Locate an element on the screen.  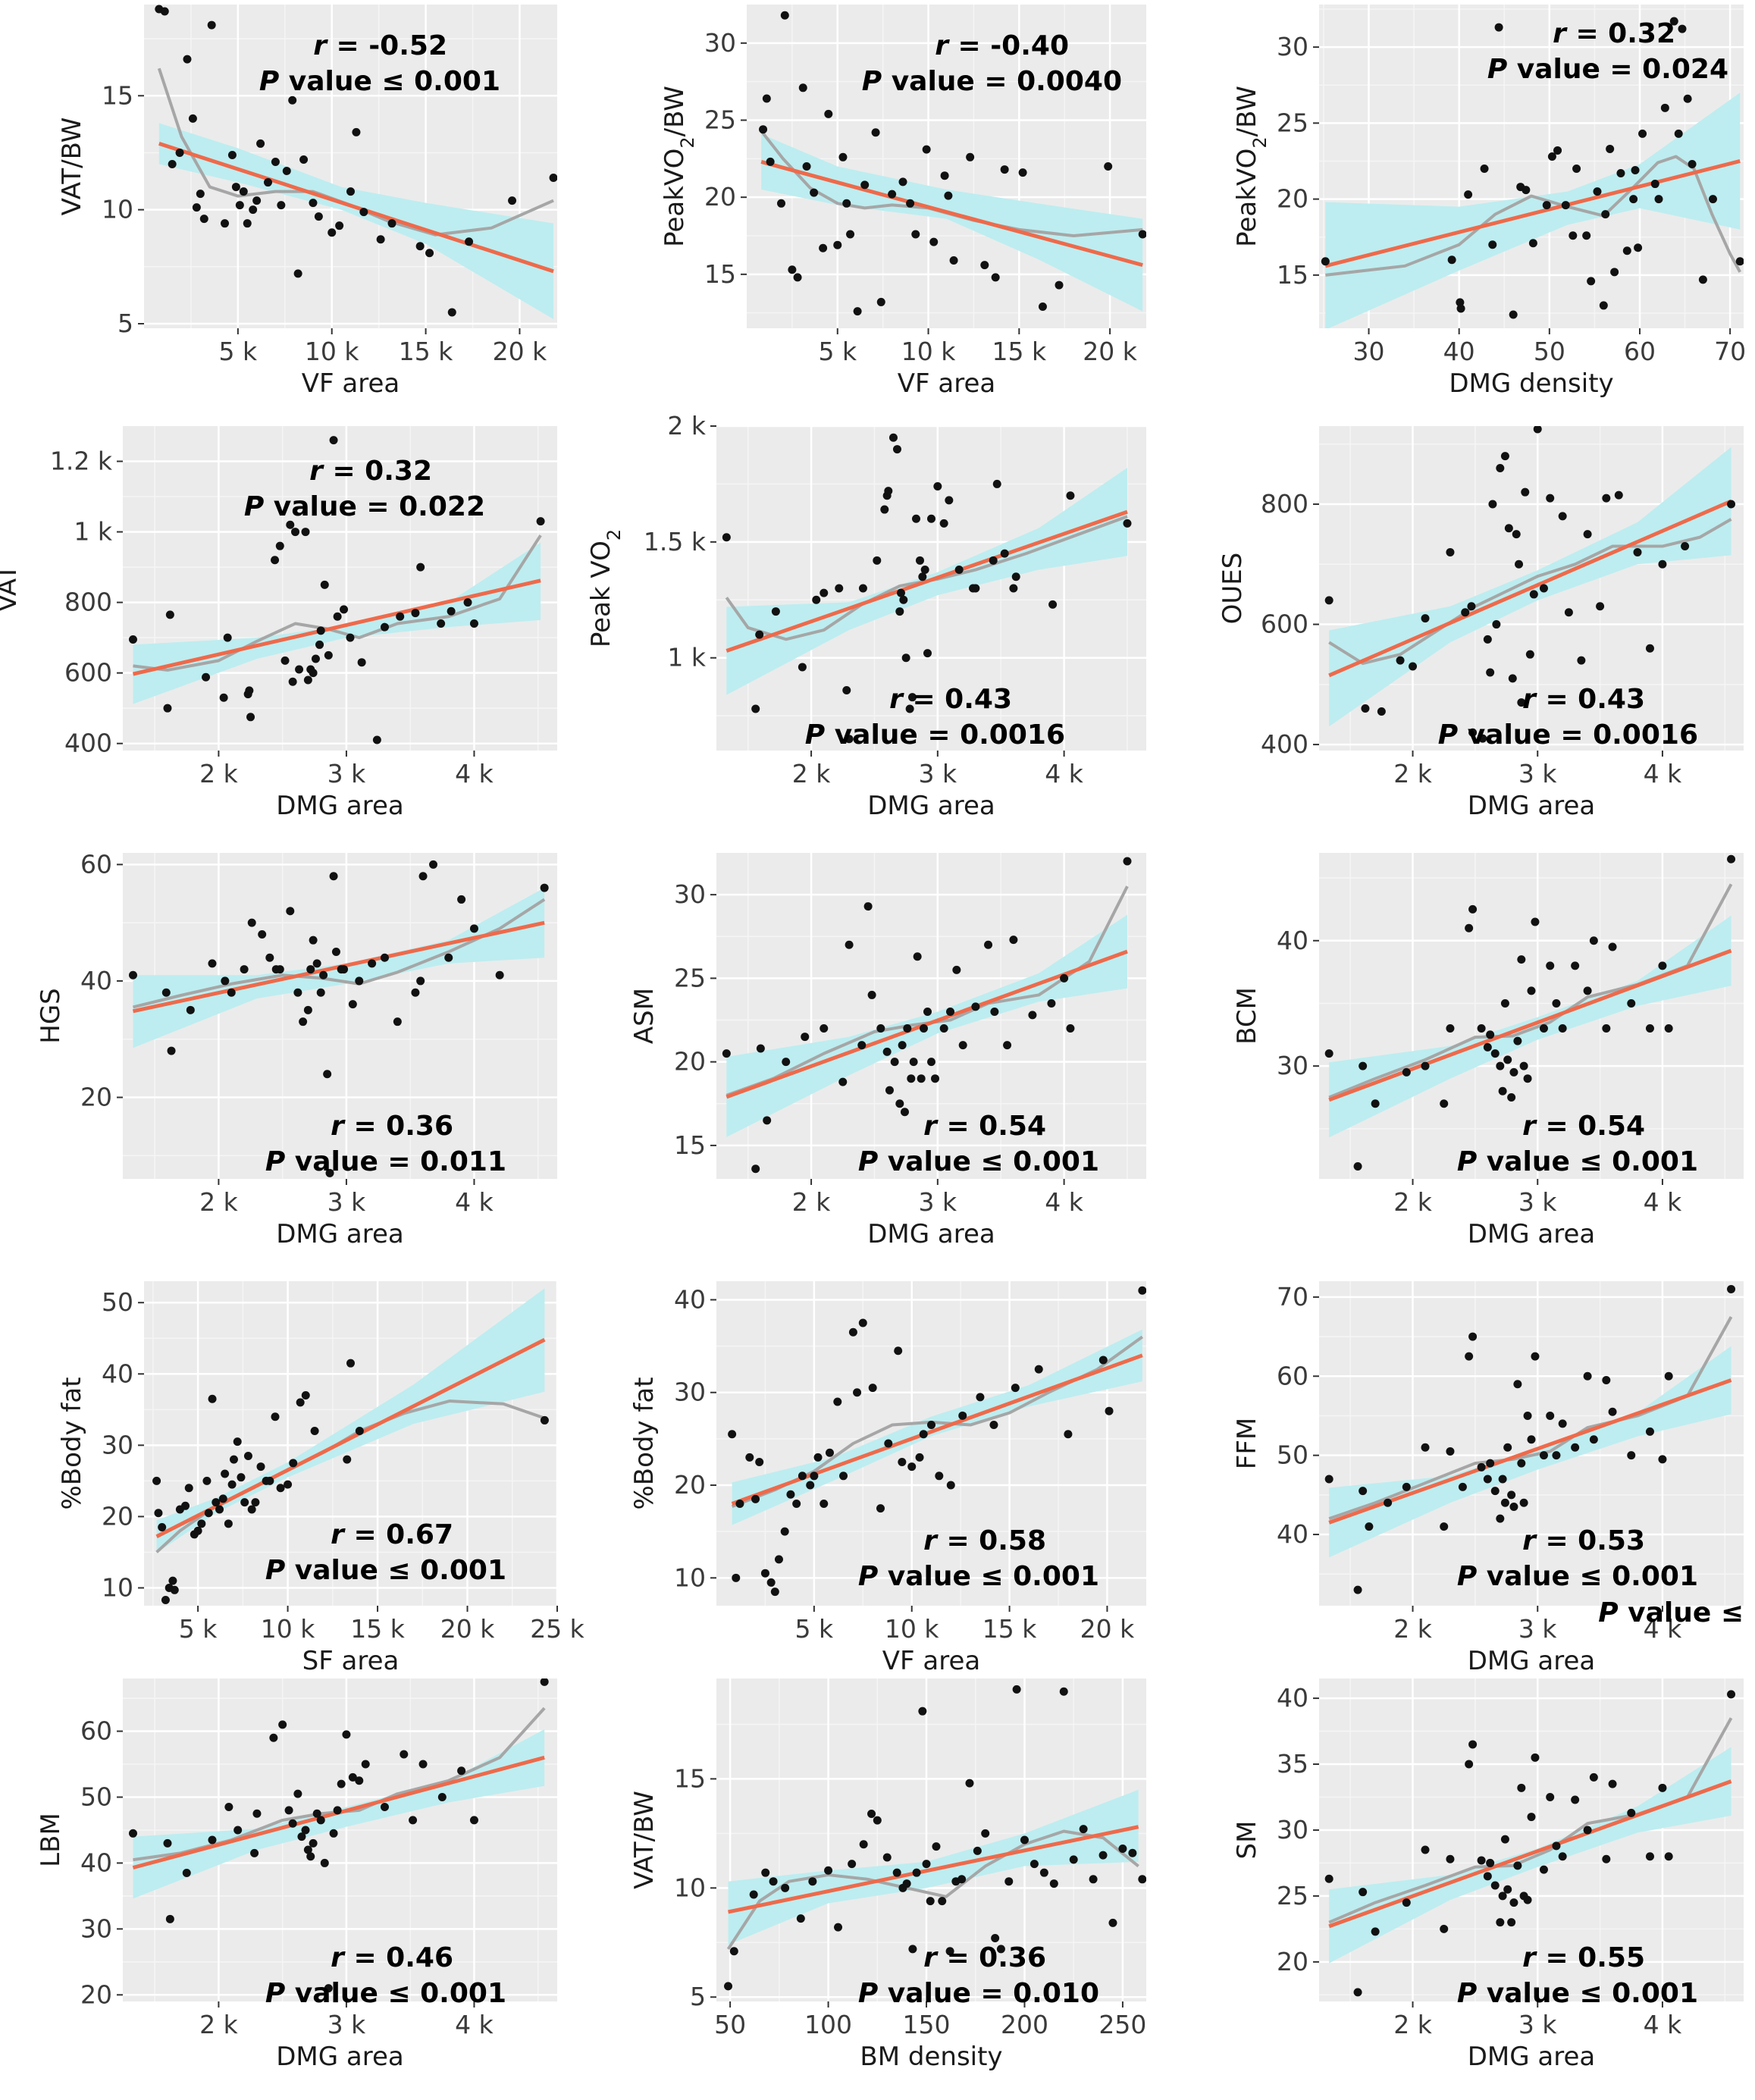
y-axis-label: Peak VO2 is located at coordinates (605, 588).